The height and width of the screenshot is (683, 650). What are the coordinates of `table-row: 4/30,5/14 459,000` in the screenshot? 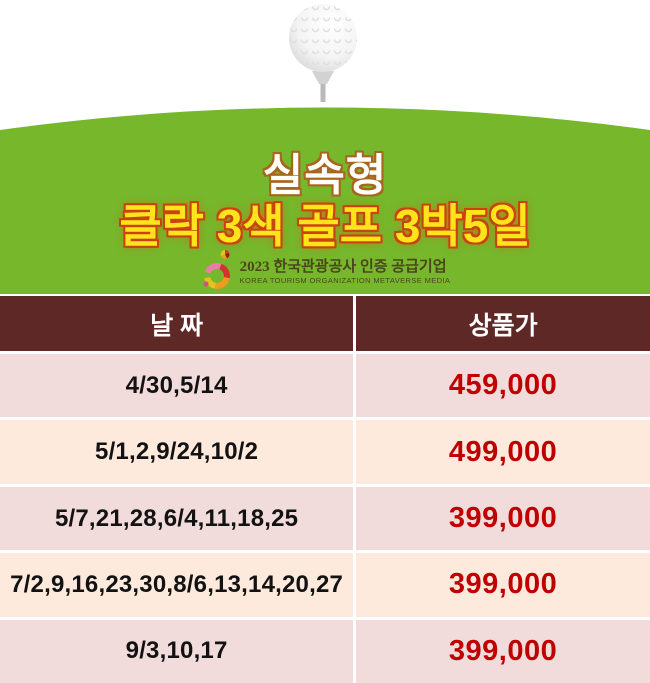 It's located at (325, 386).